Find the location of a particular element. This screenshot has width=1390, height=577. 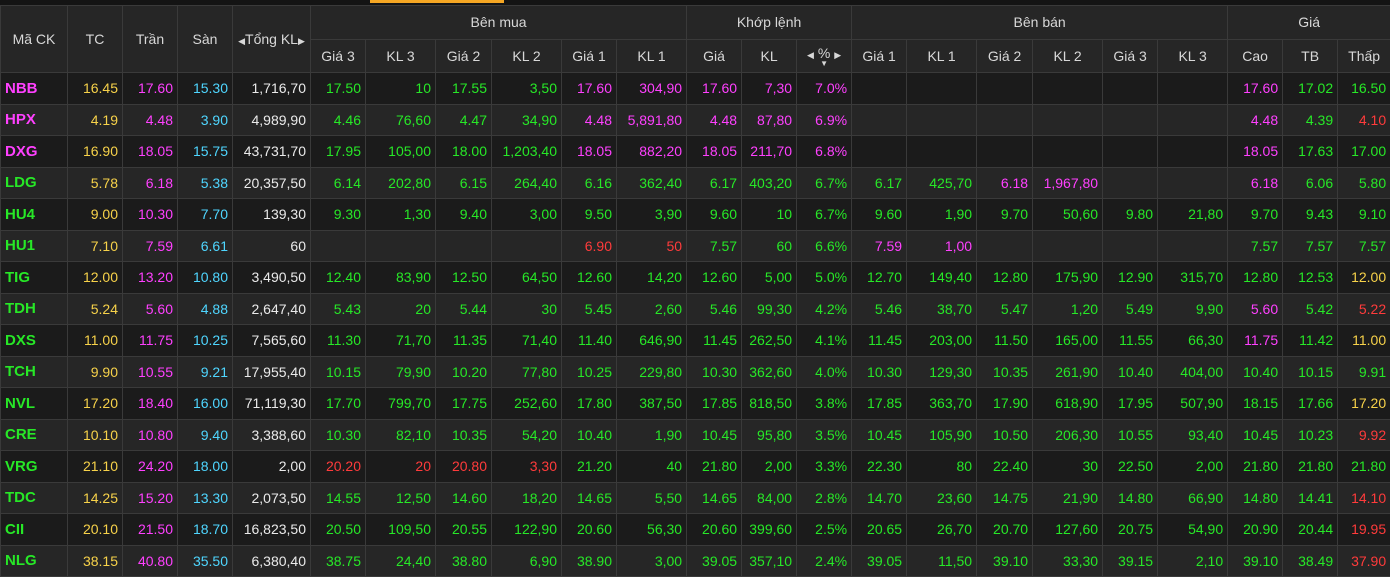

header-ceiling: Trần is located at coordinates (150, 39).